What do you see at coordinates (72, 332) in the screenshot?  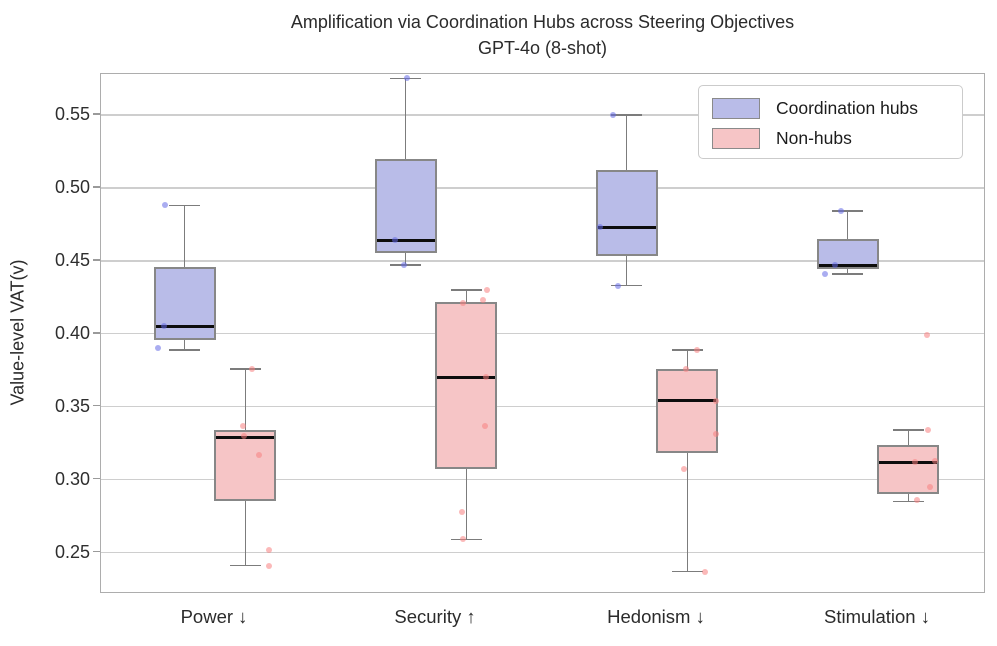 I see `y-tick-label: 0.40` at bounding box center [72, 332].